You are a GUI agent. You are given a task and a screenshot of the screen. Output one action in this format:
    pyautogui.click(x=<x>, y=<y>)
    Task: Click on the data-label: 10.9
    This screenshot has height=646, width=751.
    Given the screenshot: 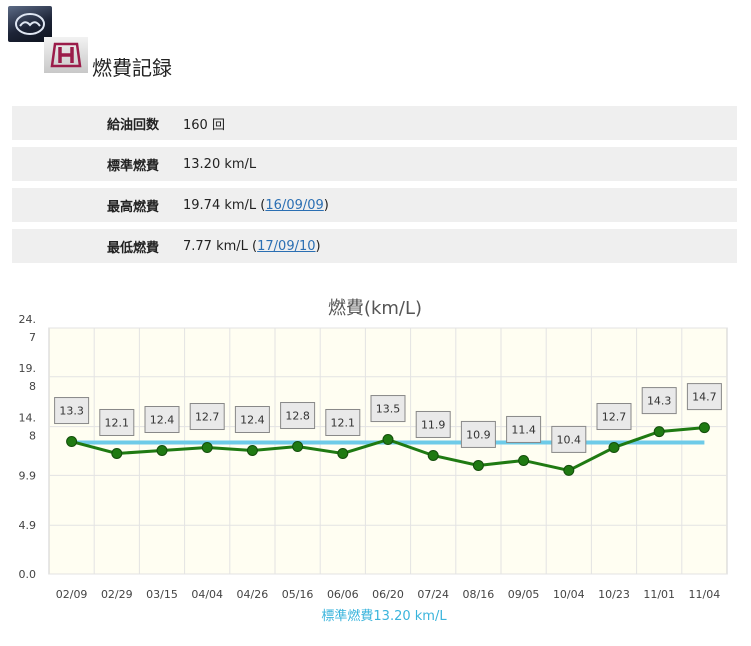 What is the action you would take?
    pyautogui.click(x=478, y=434)
    